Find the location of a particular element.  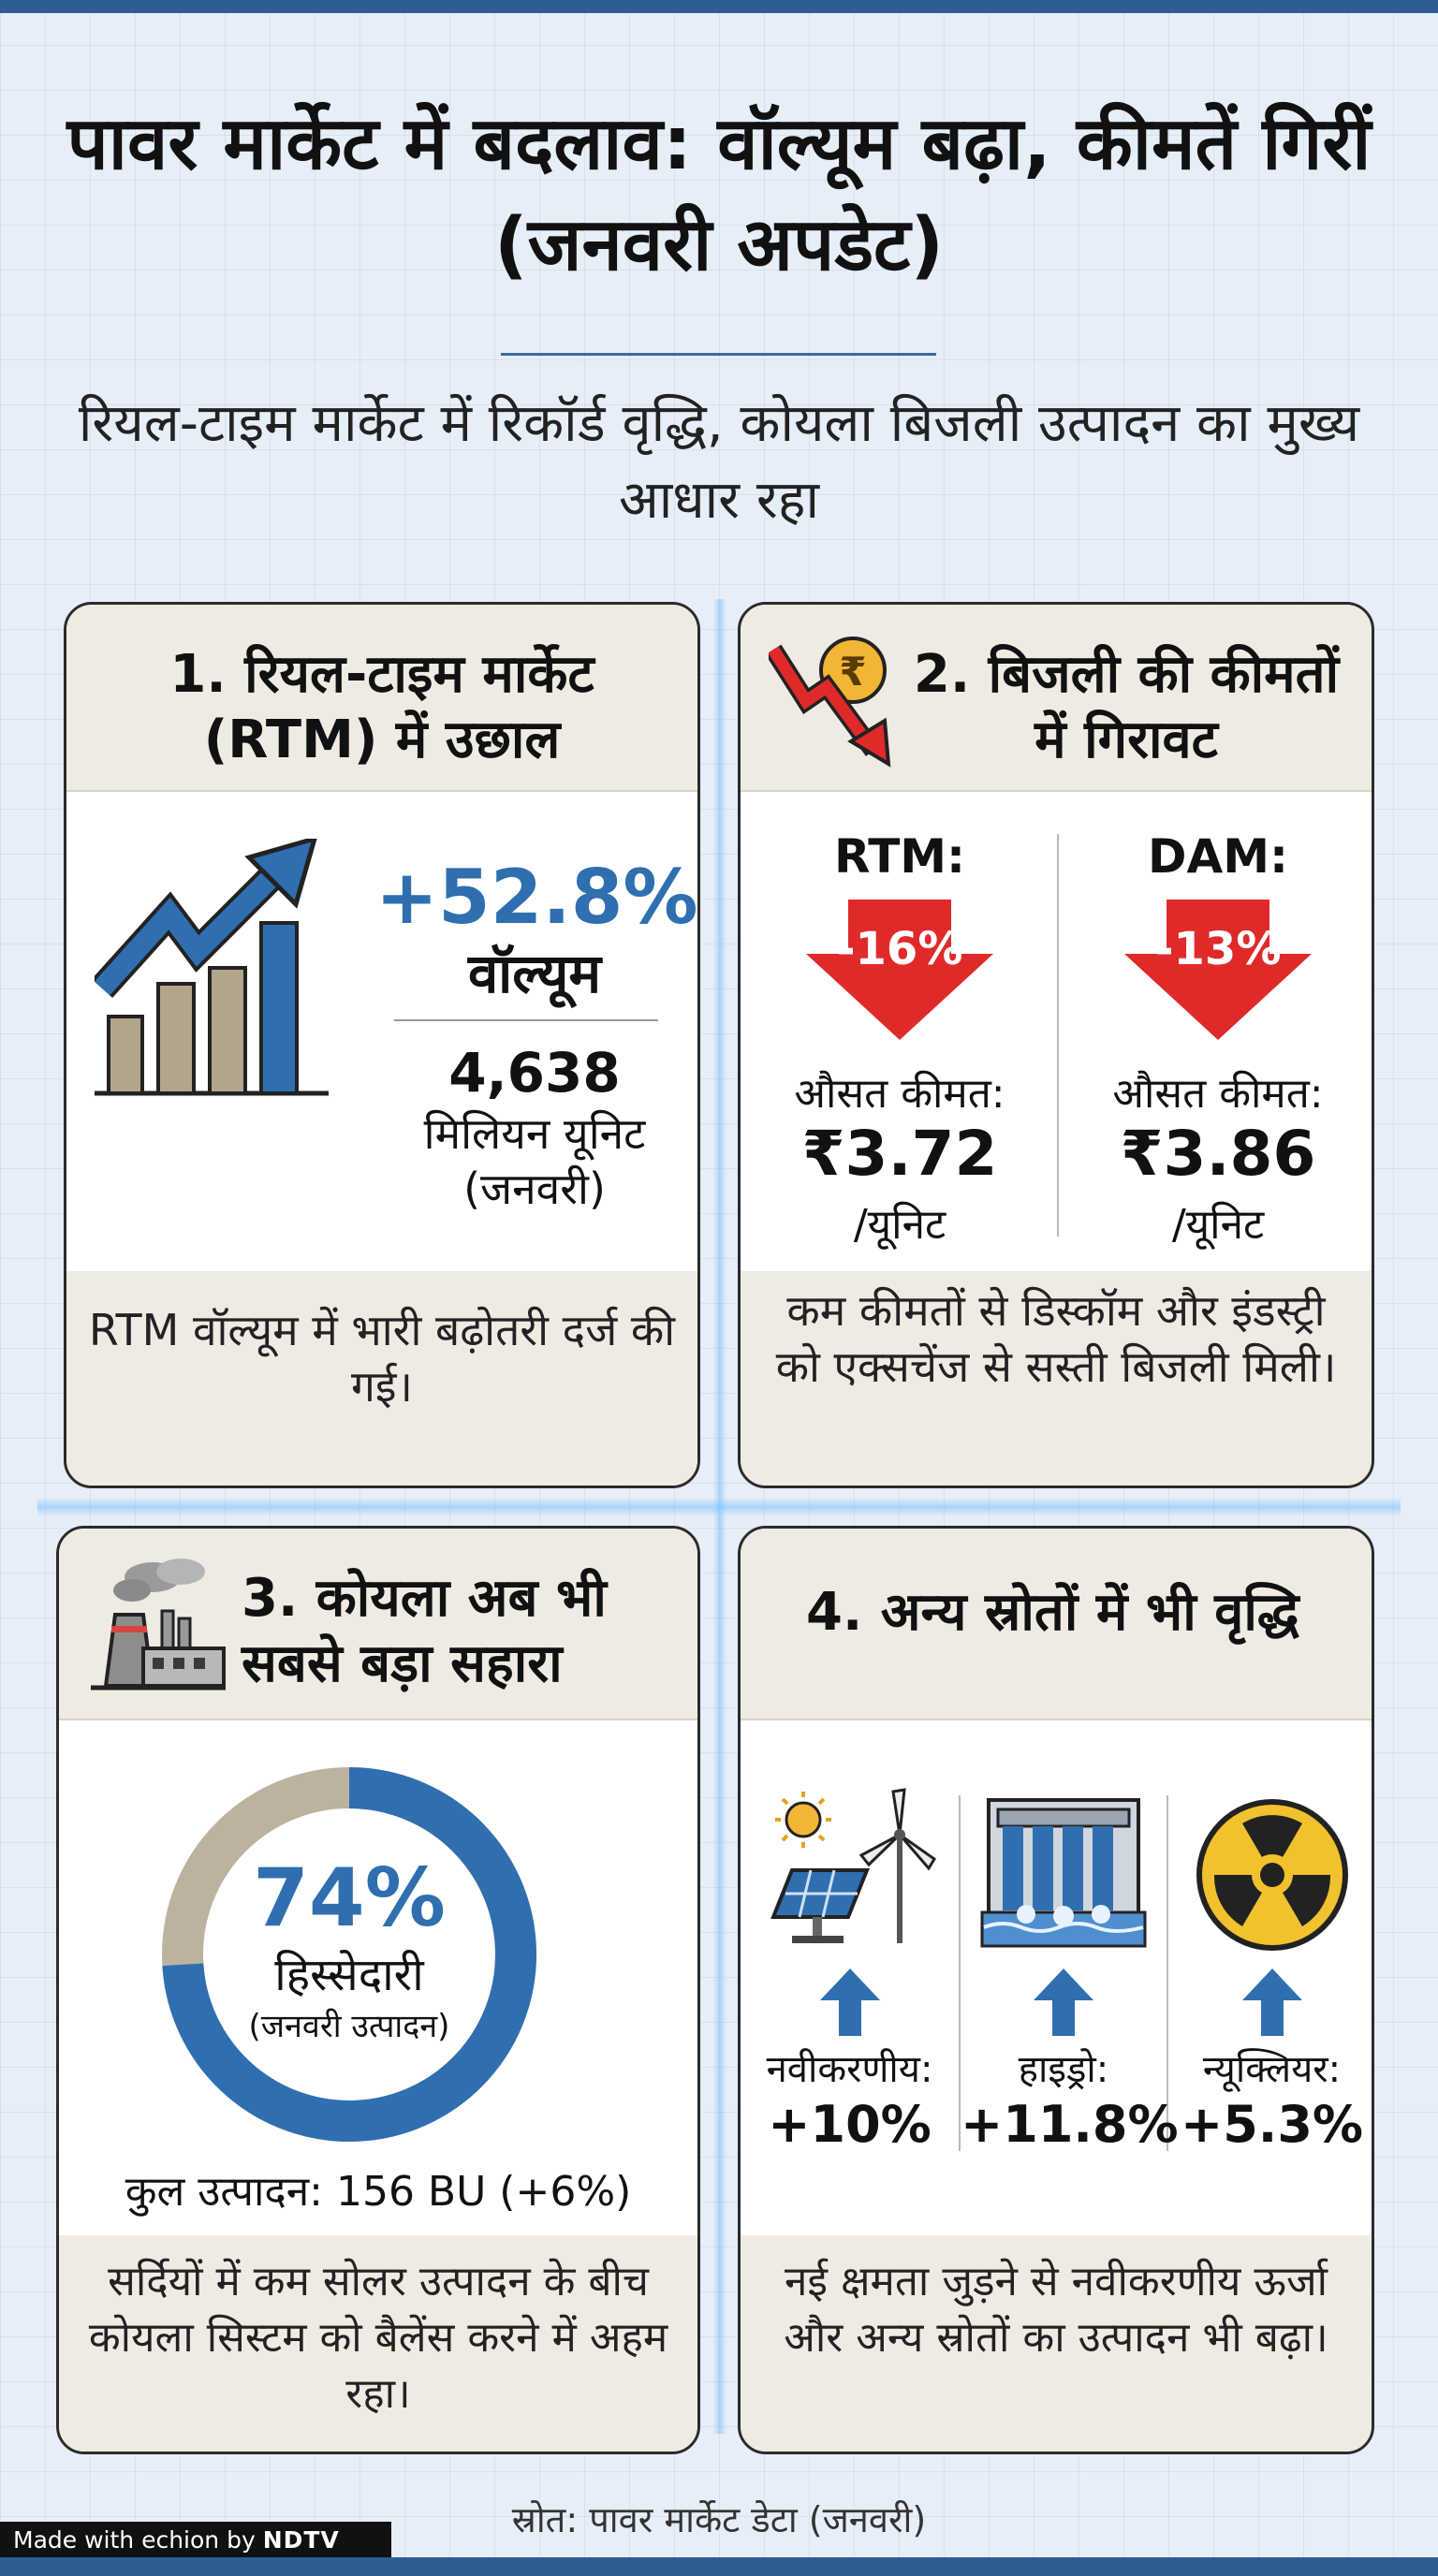

rtm-growth-value: +52.8% is located at coordinates (536, 897).